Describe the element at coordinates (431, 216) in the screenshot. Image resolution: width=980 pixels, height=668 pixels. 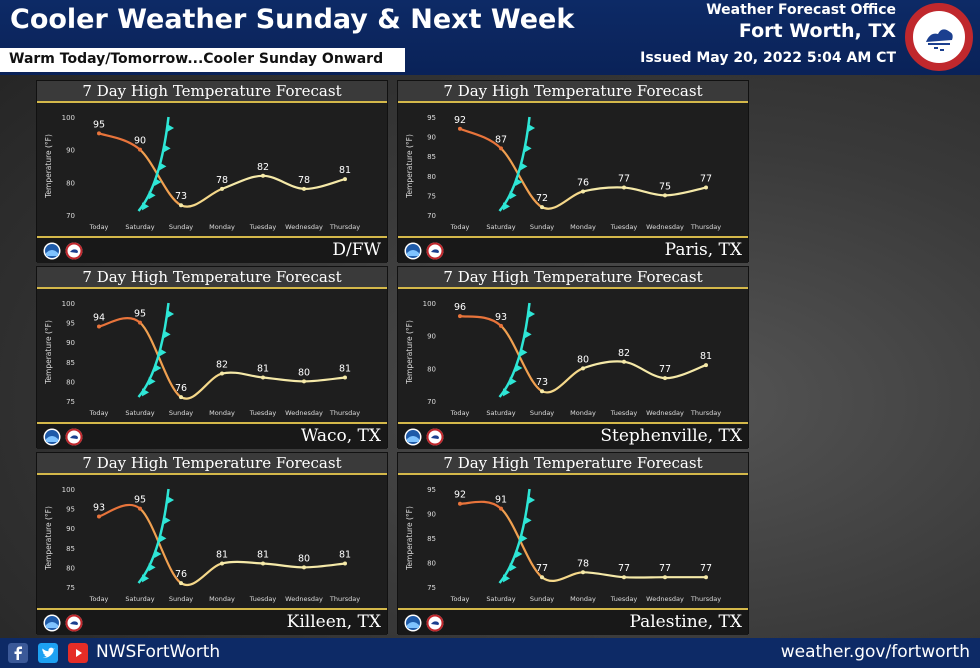
I see `y-tick-label: 70` at that location.